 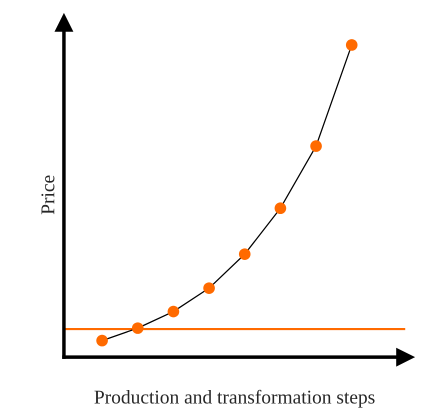 What do you see at coordinates (47, 195) in the screenshot?
I see `y-axis-title: Price` at bounding box center [47, 195].